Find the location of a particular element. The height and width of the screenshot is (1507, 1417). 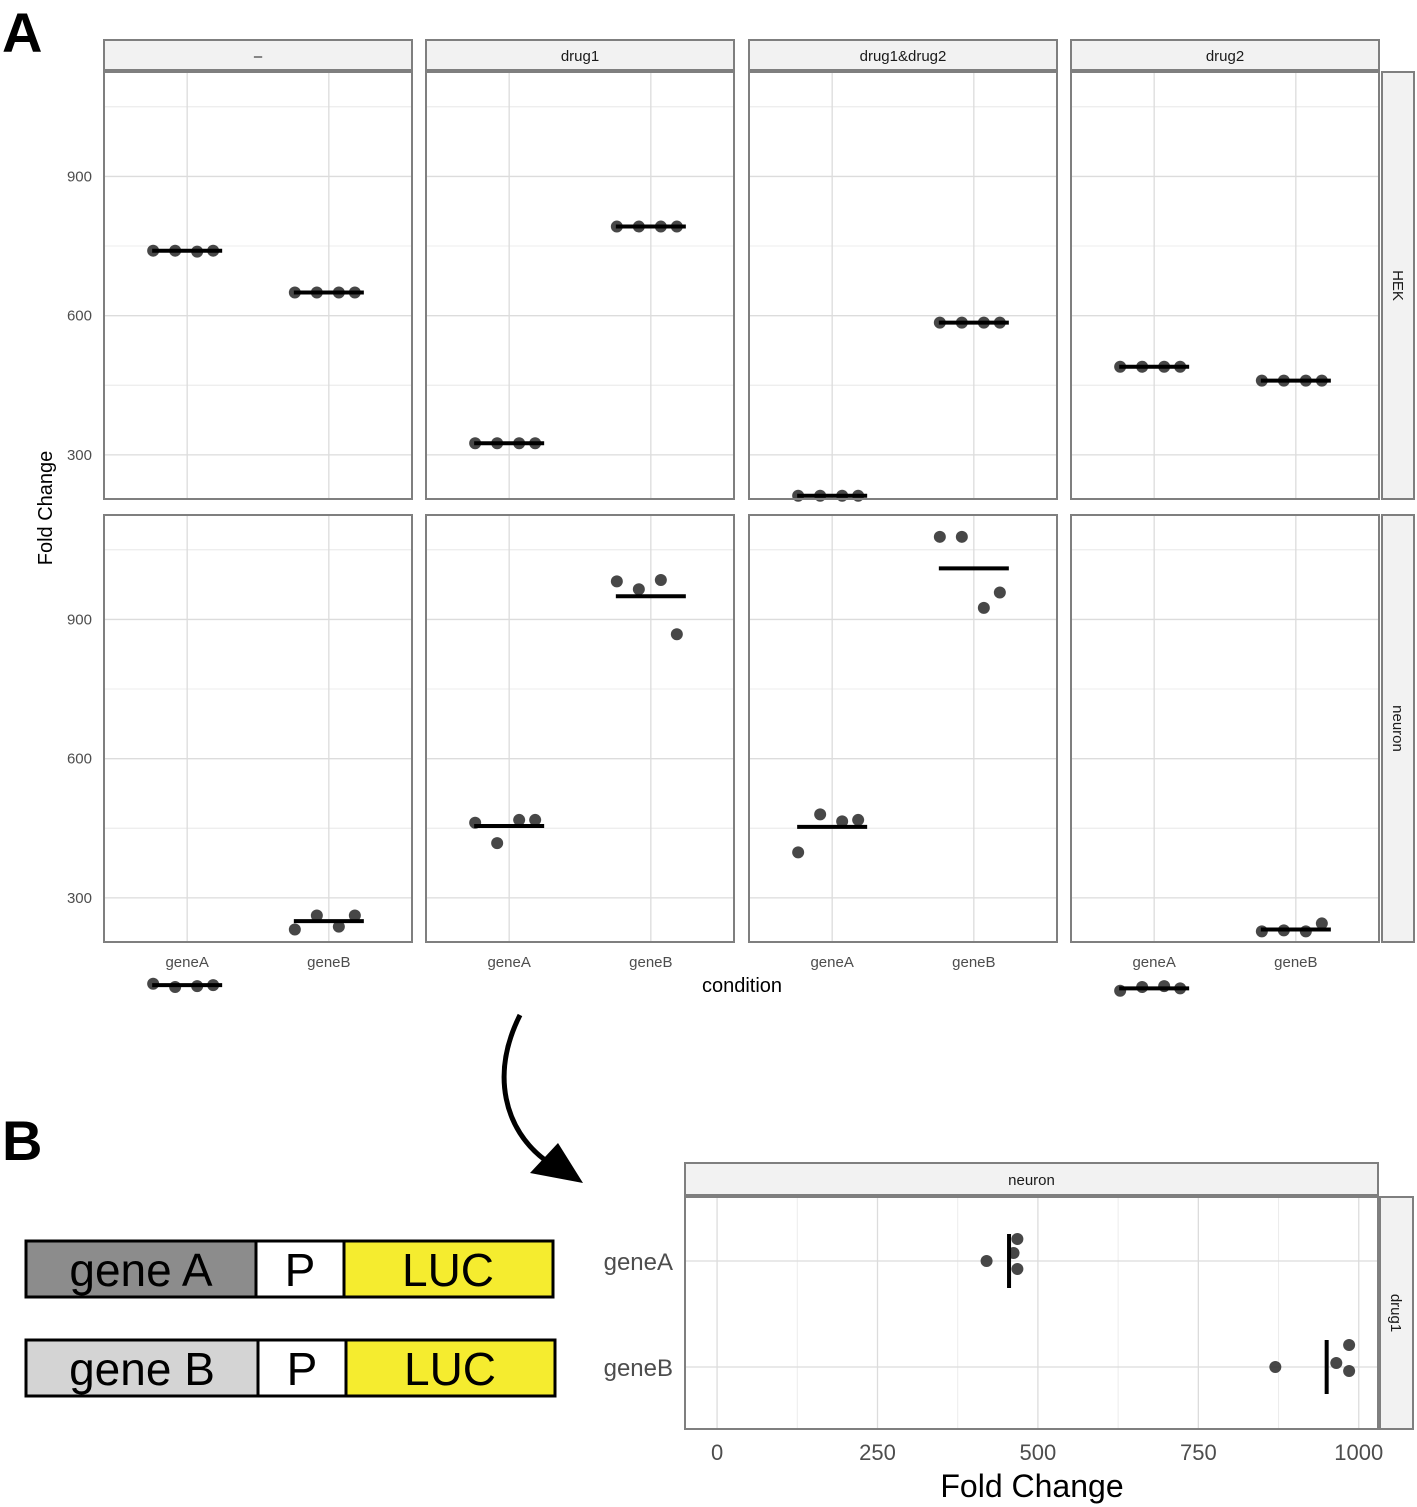

facet-strip-label: drug1&drug2 is located at coordinates (903, 56).